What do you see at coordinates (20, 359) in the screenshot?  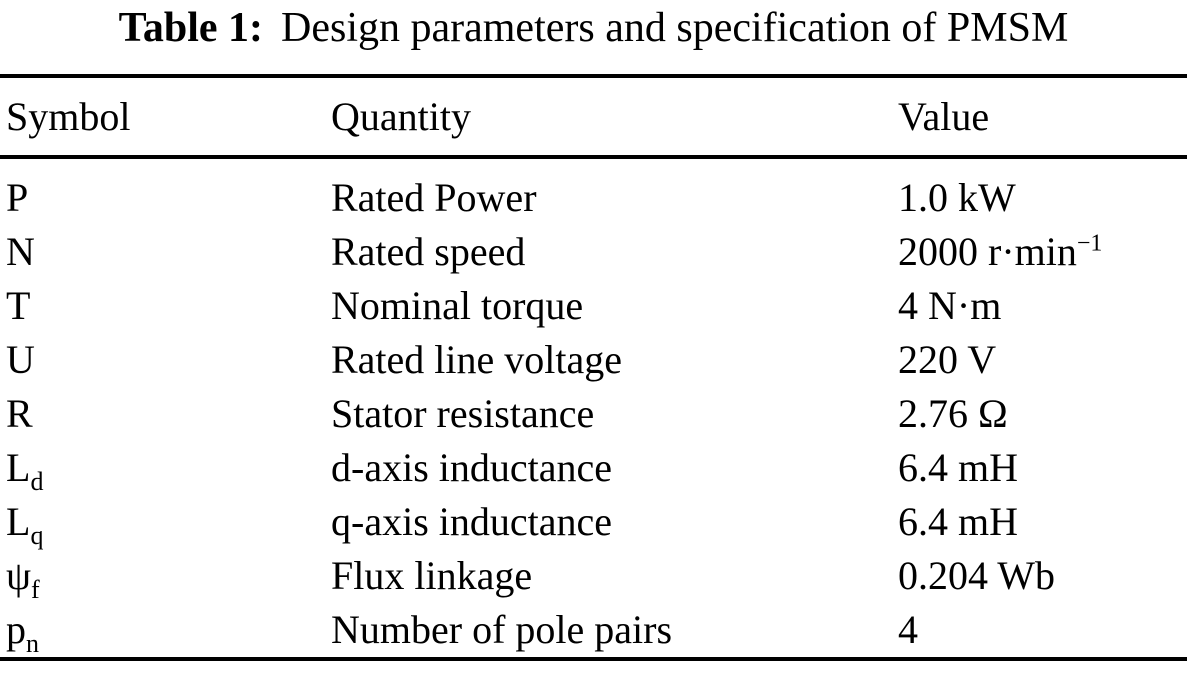 I see `symbol-base: U` at bounding box center [20, 359].